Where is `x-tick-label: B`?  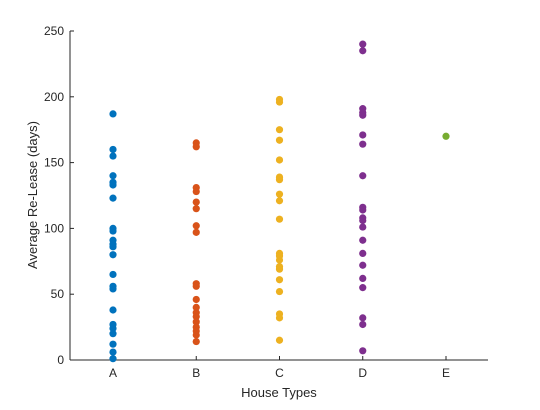 x-tick-label: B is located at coordinates (196, 373).